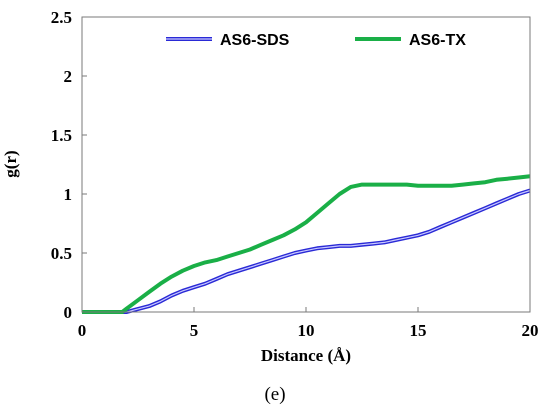 This screenshot has width=550, height=415. Describe the element at coordinates (194, 330) in the screenshot. I see `x-tick-label: 5` at that location.